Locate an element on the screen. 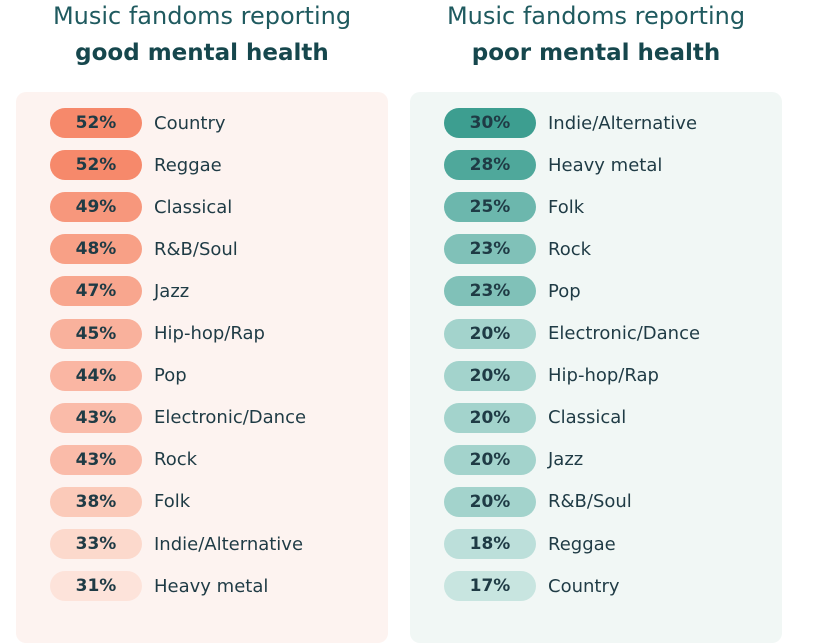 Image resolution: width=822 pixels, height=643 pixels. percent-pill: 31% is located at coordinates (96, 586).